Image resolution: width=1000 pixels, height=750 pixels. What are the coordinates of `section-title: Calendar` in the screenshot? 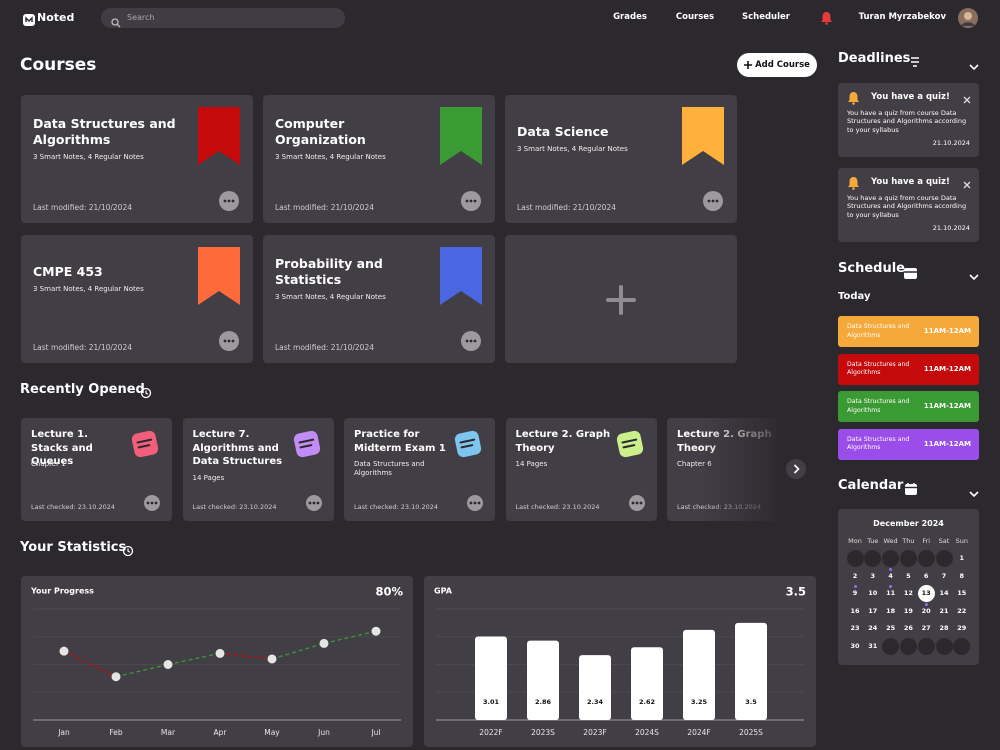 It's located at (871, 485).